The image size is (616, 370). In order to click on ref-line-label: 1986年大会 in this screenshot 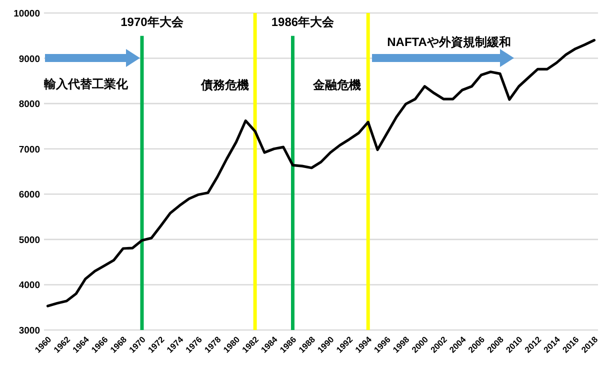, I will do `click(303, 22)`.